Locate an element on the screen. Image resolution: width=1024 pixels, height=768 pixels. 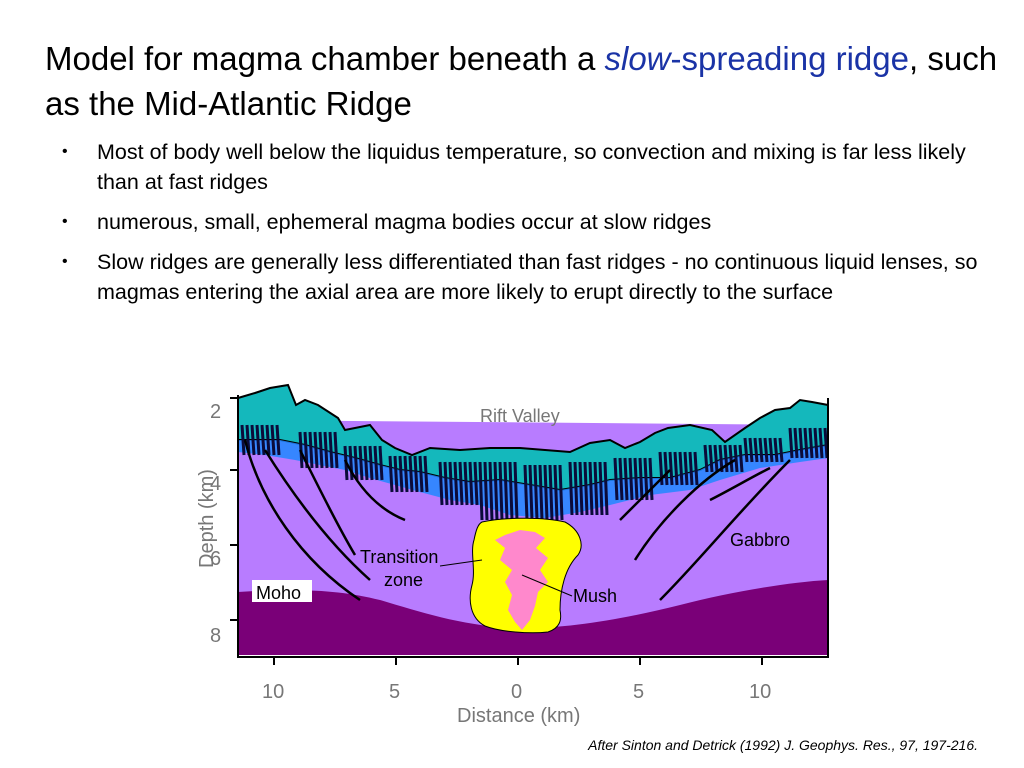
mush-zone is located at coordinates (521, 580).